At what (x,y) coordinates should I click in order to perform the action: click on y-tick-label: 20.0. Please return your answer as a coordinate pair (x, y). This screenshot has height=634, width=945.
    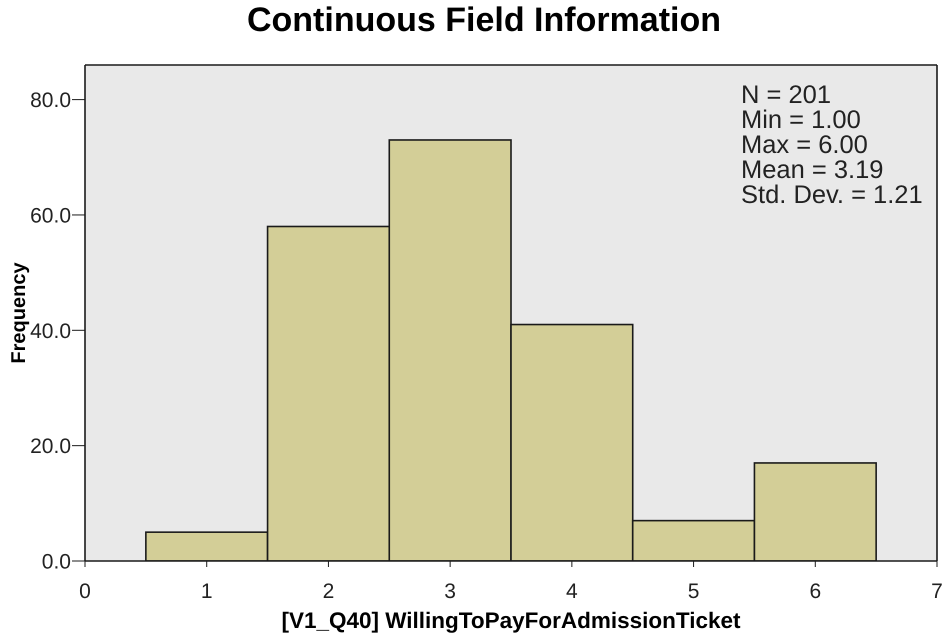
    Looking at the image, I should click on (50, 446).